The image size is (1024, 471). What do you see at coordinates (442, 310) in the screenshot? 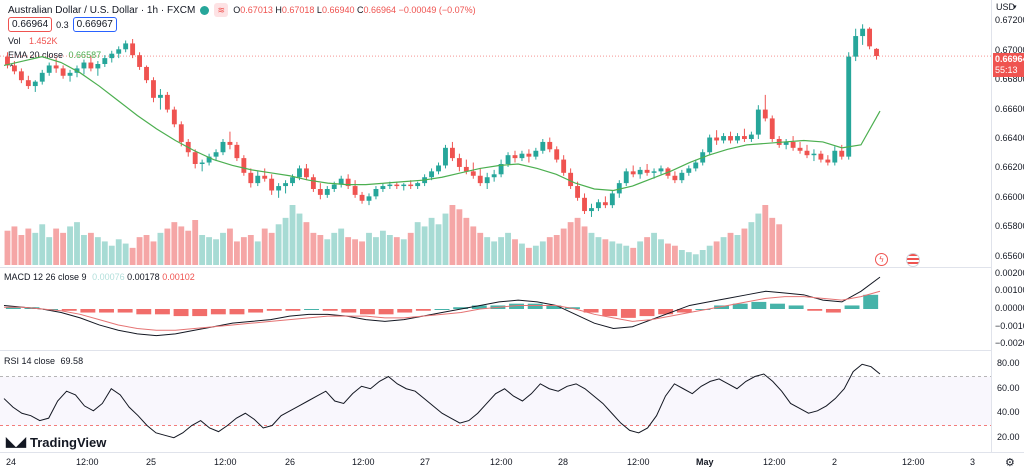
I see `macd-signal-line` at bounding box center [442, 310].